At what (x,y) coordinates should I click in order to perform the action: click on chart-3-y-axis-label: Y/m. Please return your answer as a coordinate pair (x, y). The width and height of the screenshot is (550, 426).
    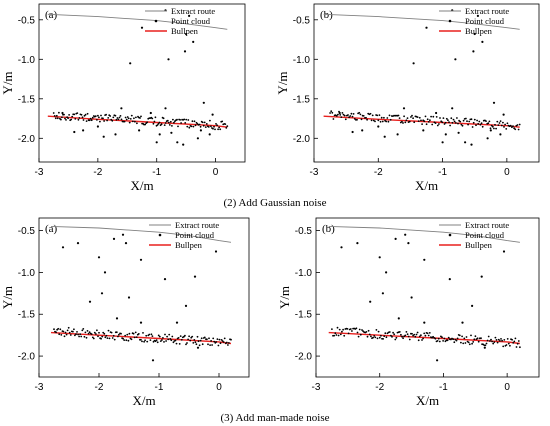
    Looking at the image, I should click on (7, 297).